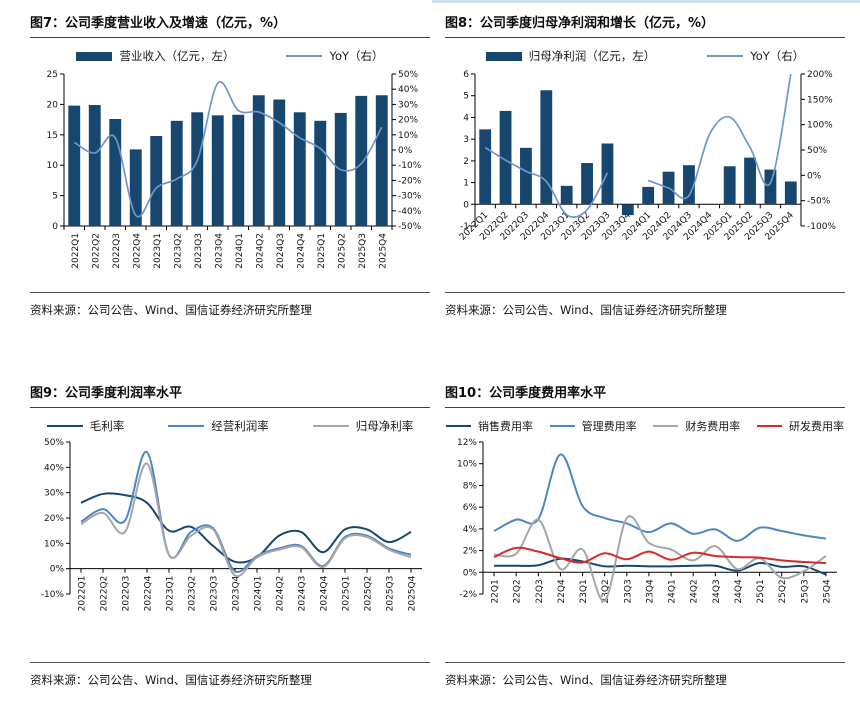 Image resolution: width=860 pixels, height=702 pixels. I want to click on svg-text: 2023Q3, so click(199, 251).